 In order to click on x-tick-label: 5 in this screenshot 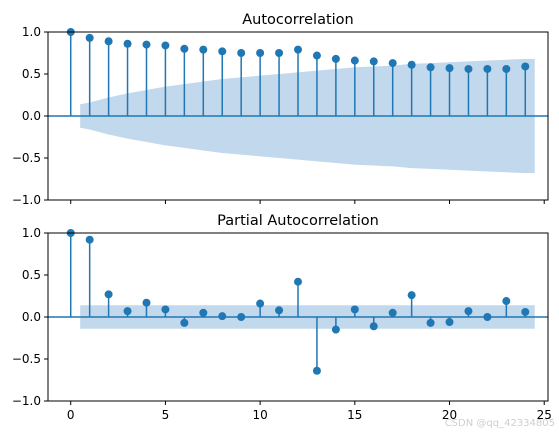, I will do `click(166, 415)`.